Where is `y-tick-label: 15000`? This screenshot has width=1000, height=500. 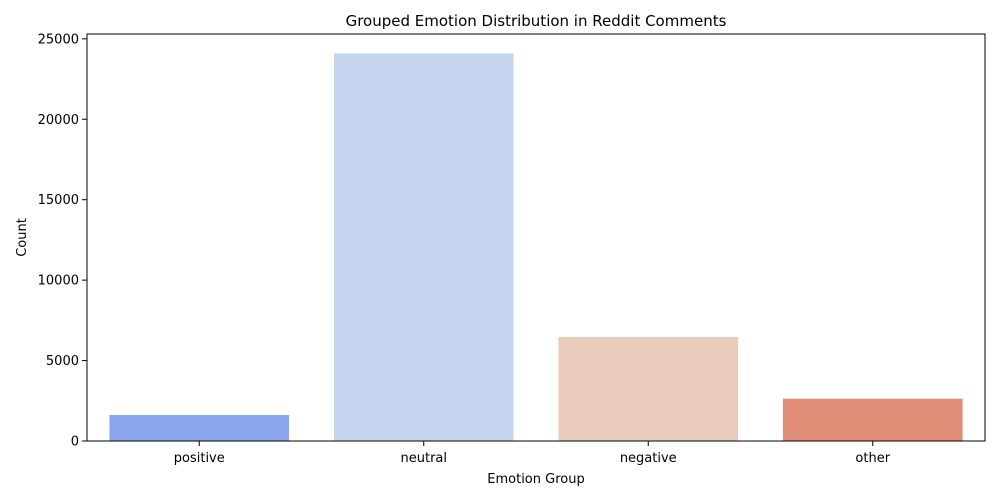
y-tick-label: 15000 is located at coordinates (58, 200).